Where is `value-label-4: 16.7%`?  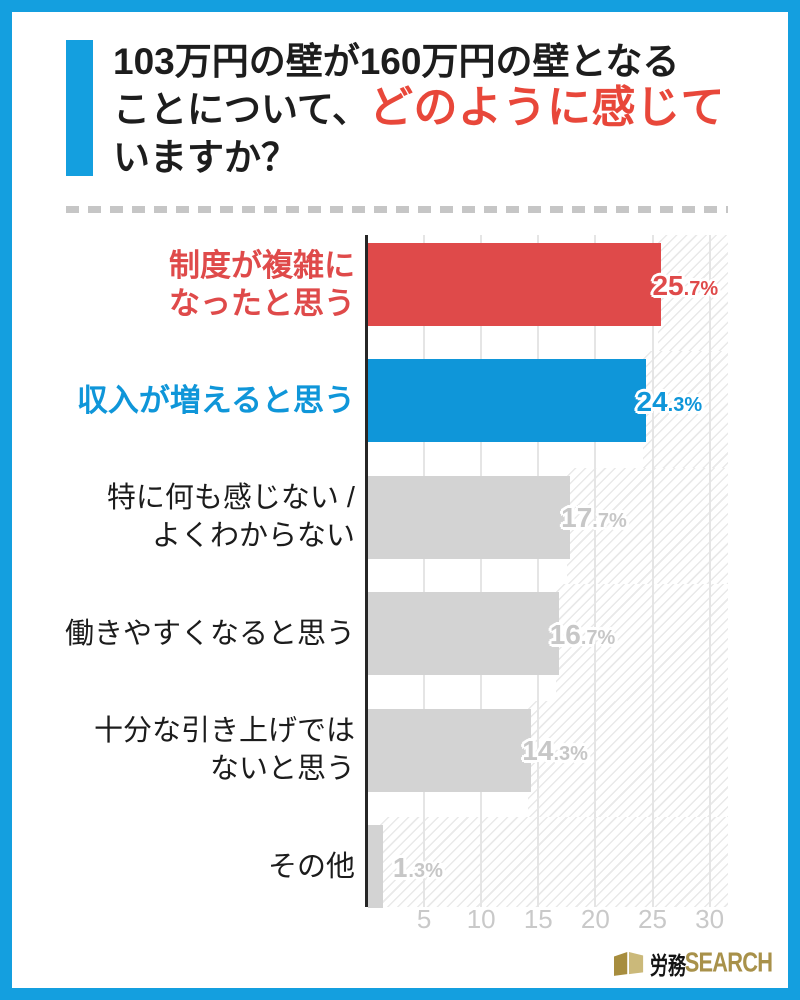
value-label-4: 16.7% is located at coordinates (582, 634).